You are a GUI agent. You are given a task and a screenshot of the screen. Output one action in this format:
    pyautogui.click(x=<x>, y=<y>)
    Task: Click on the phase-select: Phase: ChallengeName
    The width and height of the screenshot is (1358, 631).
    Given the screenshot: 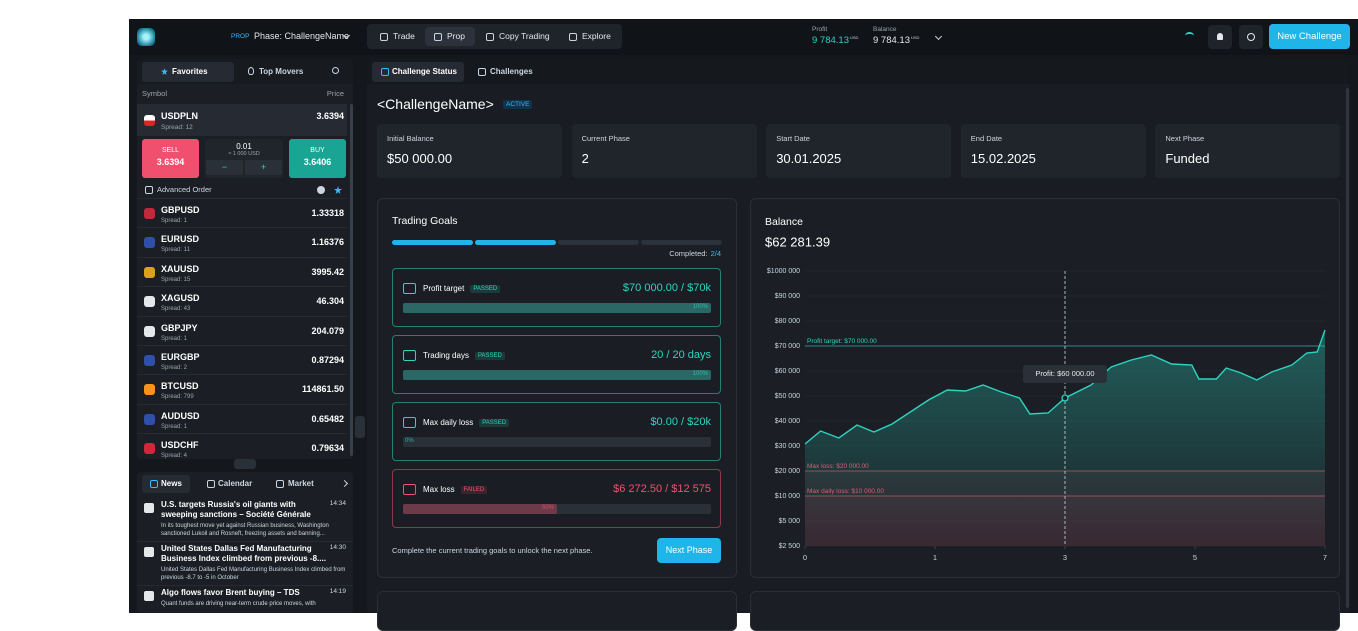 What is the action you would take?
    pyautogui.click(x=302, y=36)
    